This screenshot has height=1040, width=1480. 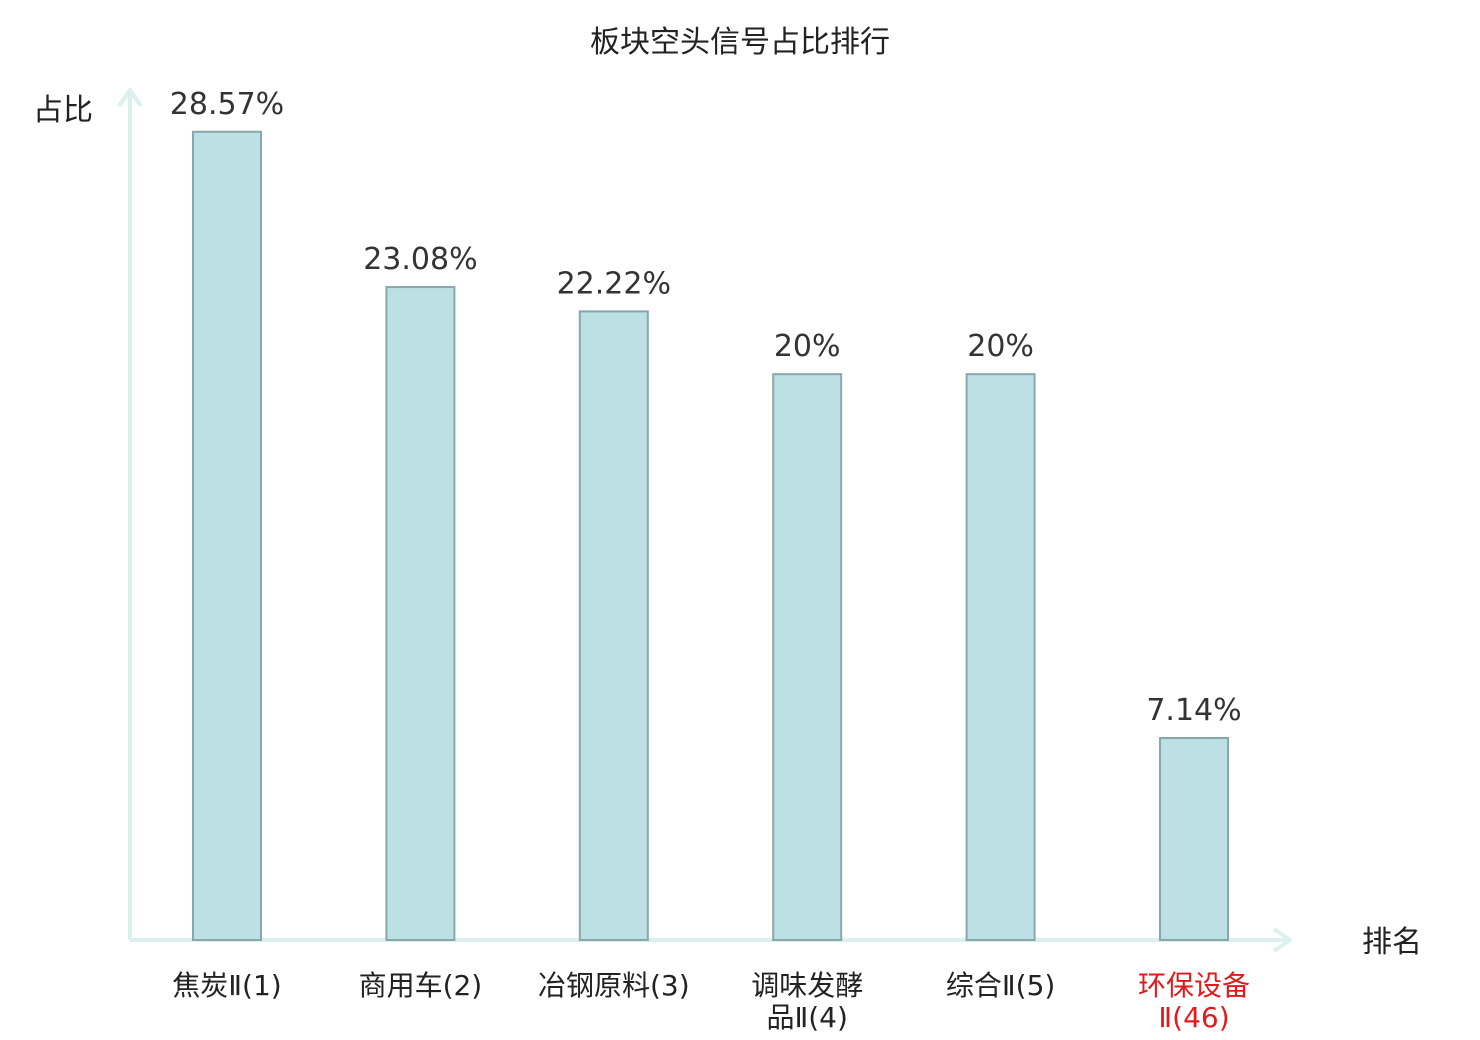 What do you see at coordinates (1194, 1001) in the screenshot?
I see `category-label: 环保设备 Ⅱ(46)` at bounding box center [1194, 1001].